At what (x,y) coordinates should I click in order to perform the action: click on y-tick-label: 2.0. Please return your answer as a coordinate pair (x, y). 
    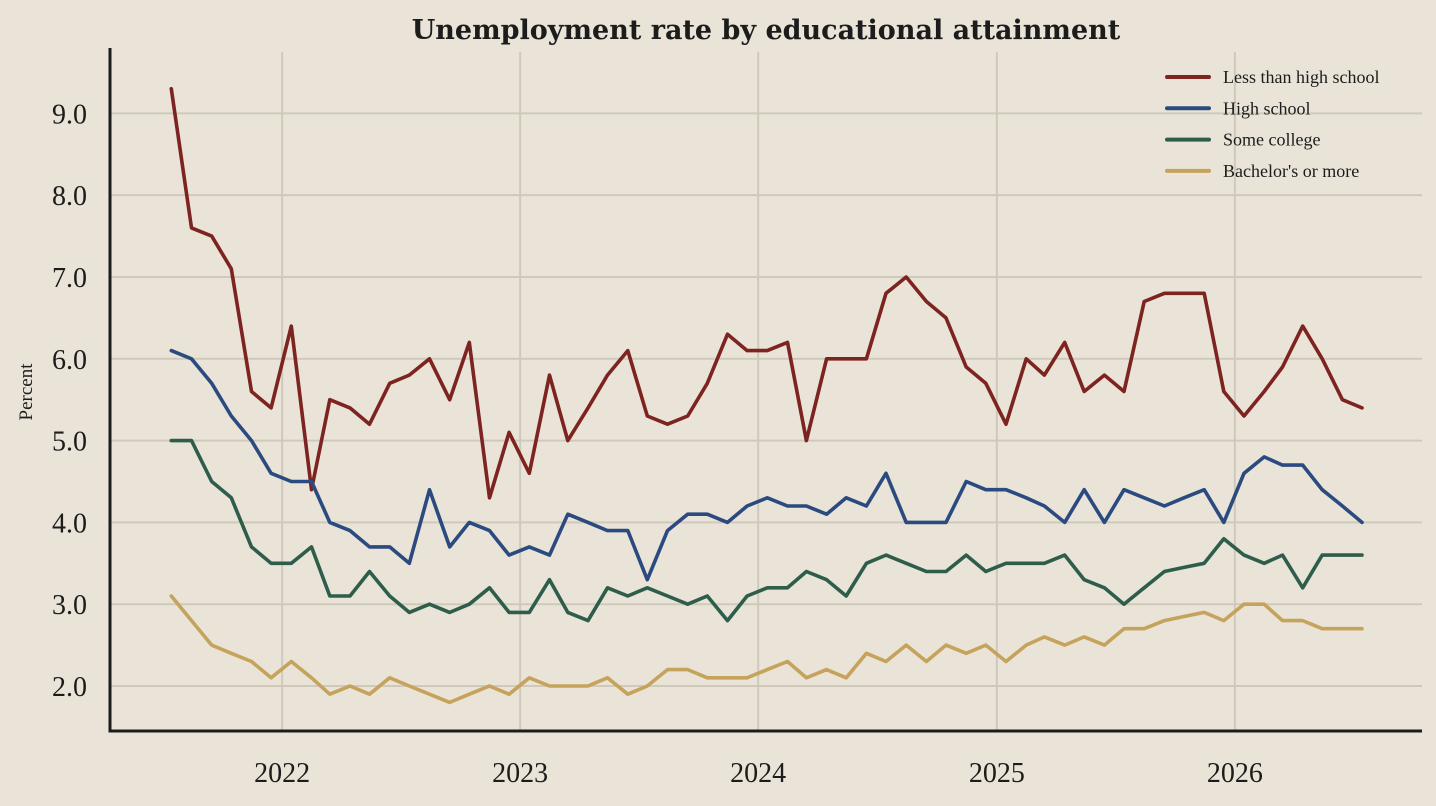
    Looking at the image, I should click on (69, 687).